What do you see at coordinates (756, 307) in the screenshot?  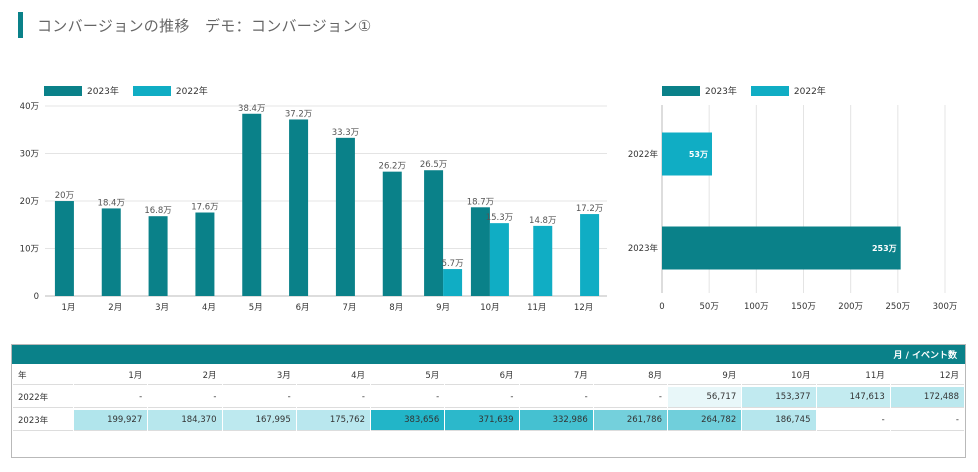 I see `x-tick-label: 100万` at bounding box center [756, 307].